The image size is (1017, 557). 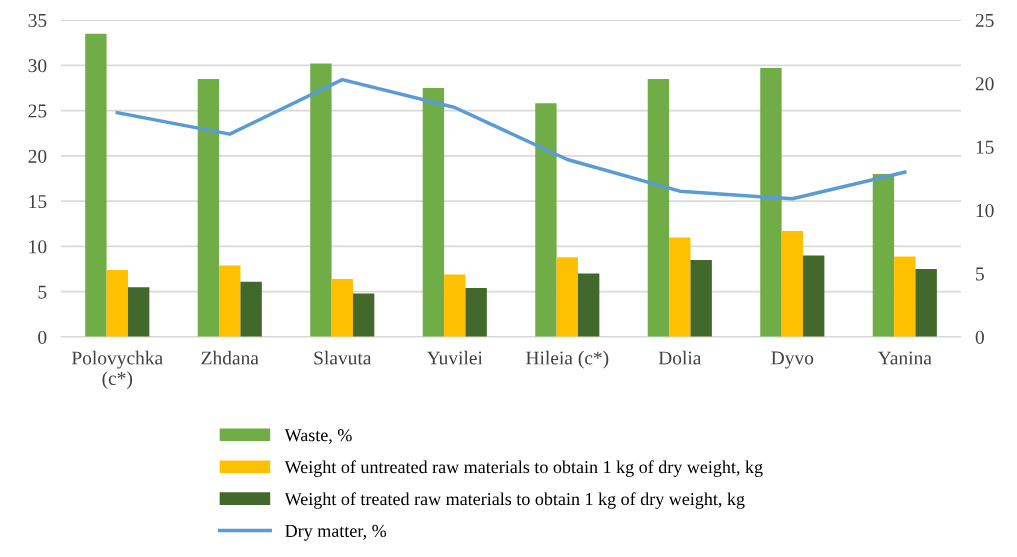 What do you see at coordinates (117, 369) in the screenshot?
I see `x-tick-label: Polovychka (c*)` at bounding box center [117, 369].